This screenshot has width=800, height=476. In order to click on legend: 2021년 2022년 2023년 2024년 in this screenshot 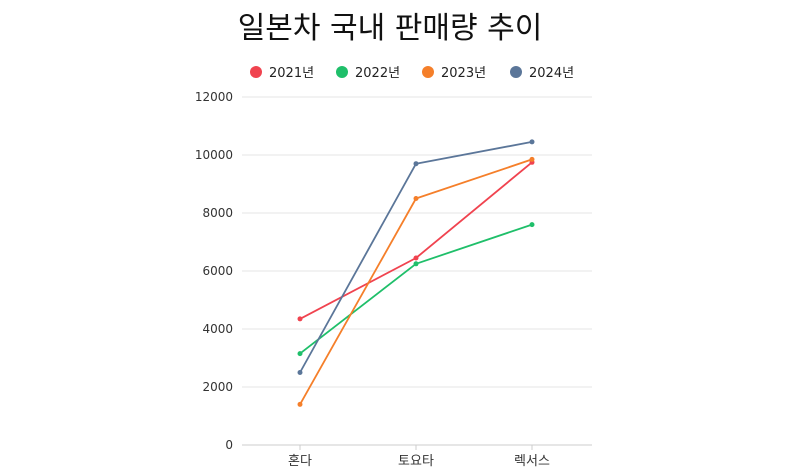, I will do `click(412, 73)`.